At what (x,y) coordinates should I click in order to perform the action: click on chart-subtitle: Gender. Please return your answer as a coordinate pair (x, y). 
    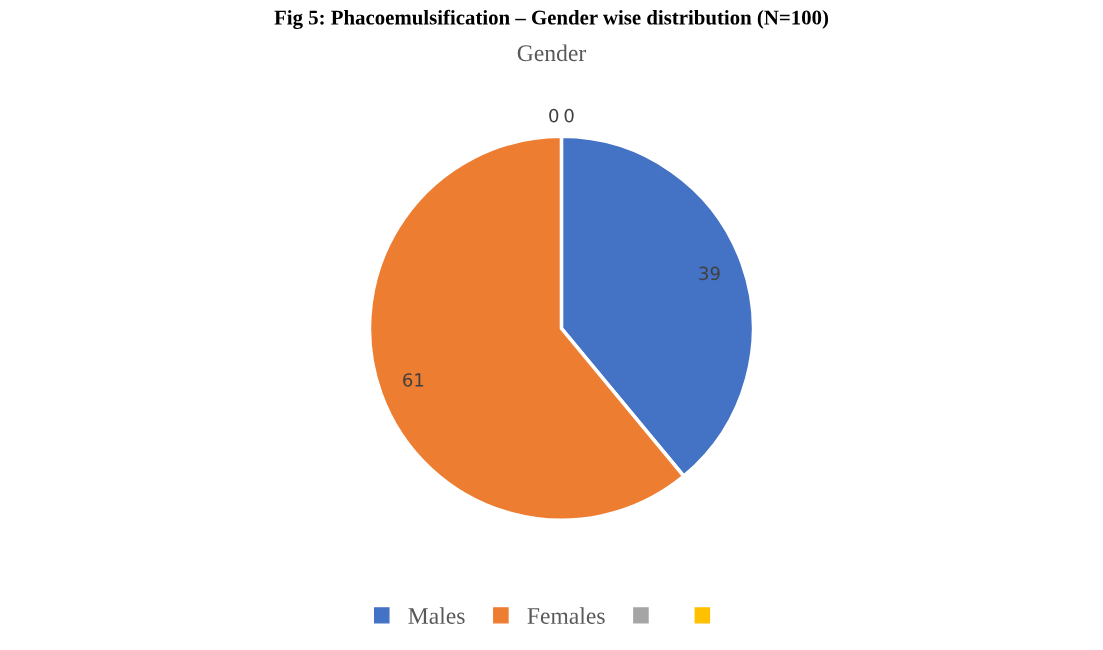
    Looking at the image, I should click on (552, 53).